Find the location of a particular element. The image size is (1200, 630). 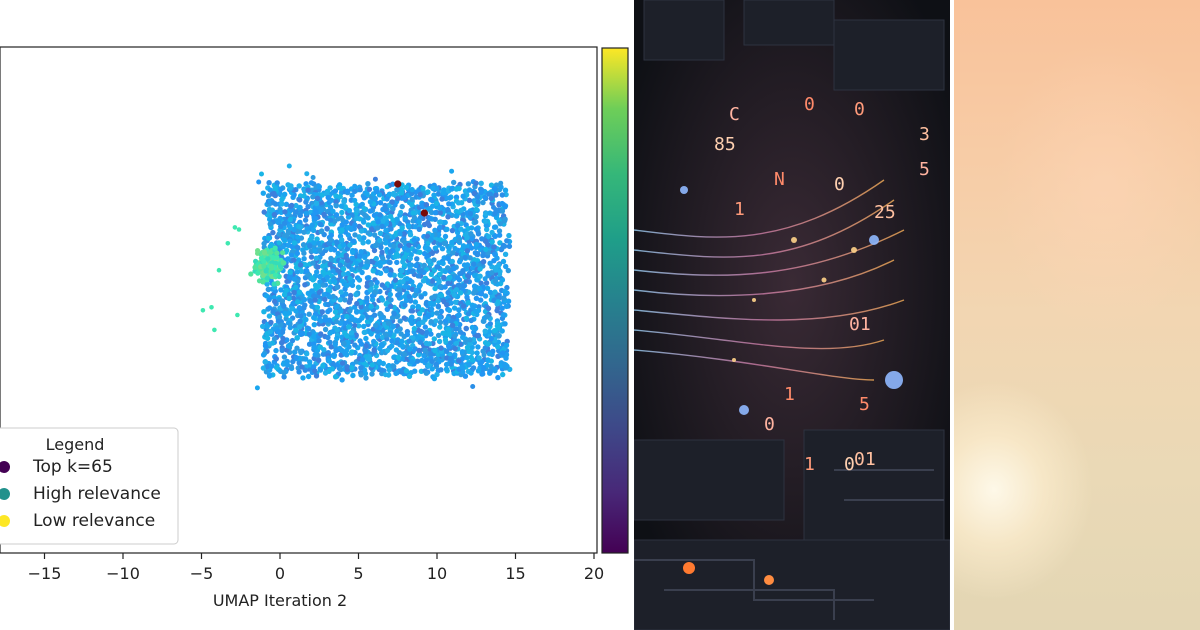

legend-title: Legend is located at coordinates (75, 444).